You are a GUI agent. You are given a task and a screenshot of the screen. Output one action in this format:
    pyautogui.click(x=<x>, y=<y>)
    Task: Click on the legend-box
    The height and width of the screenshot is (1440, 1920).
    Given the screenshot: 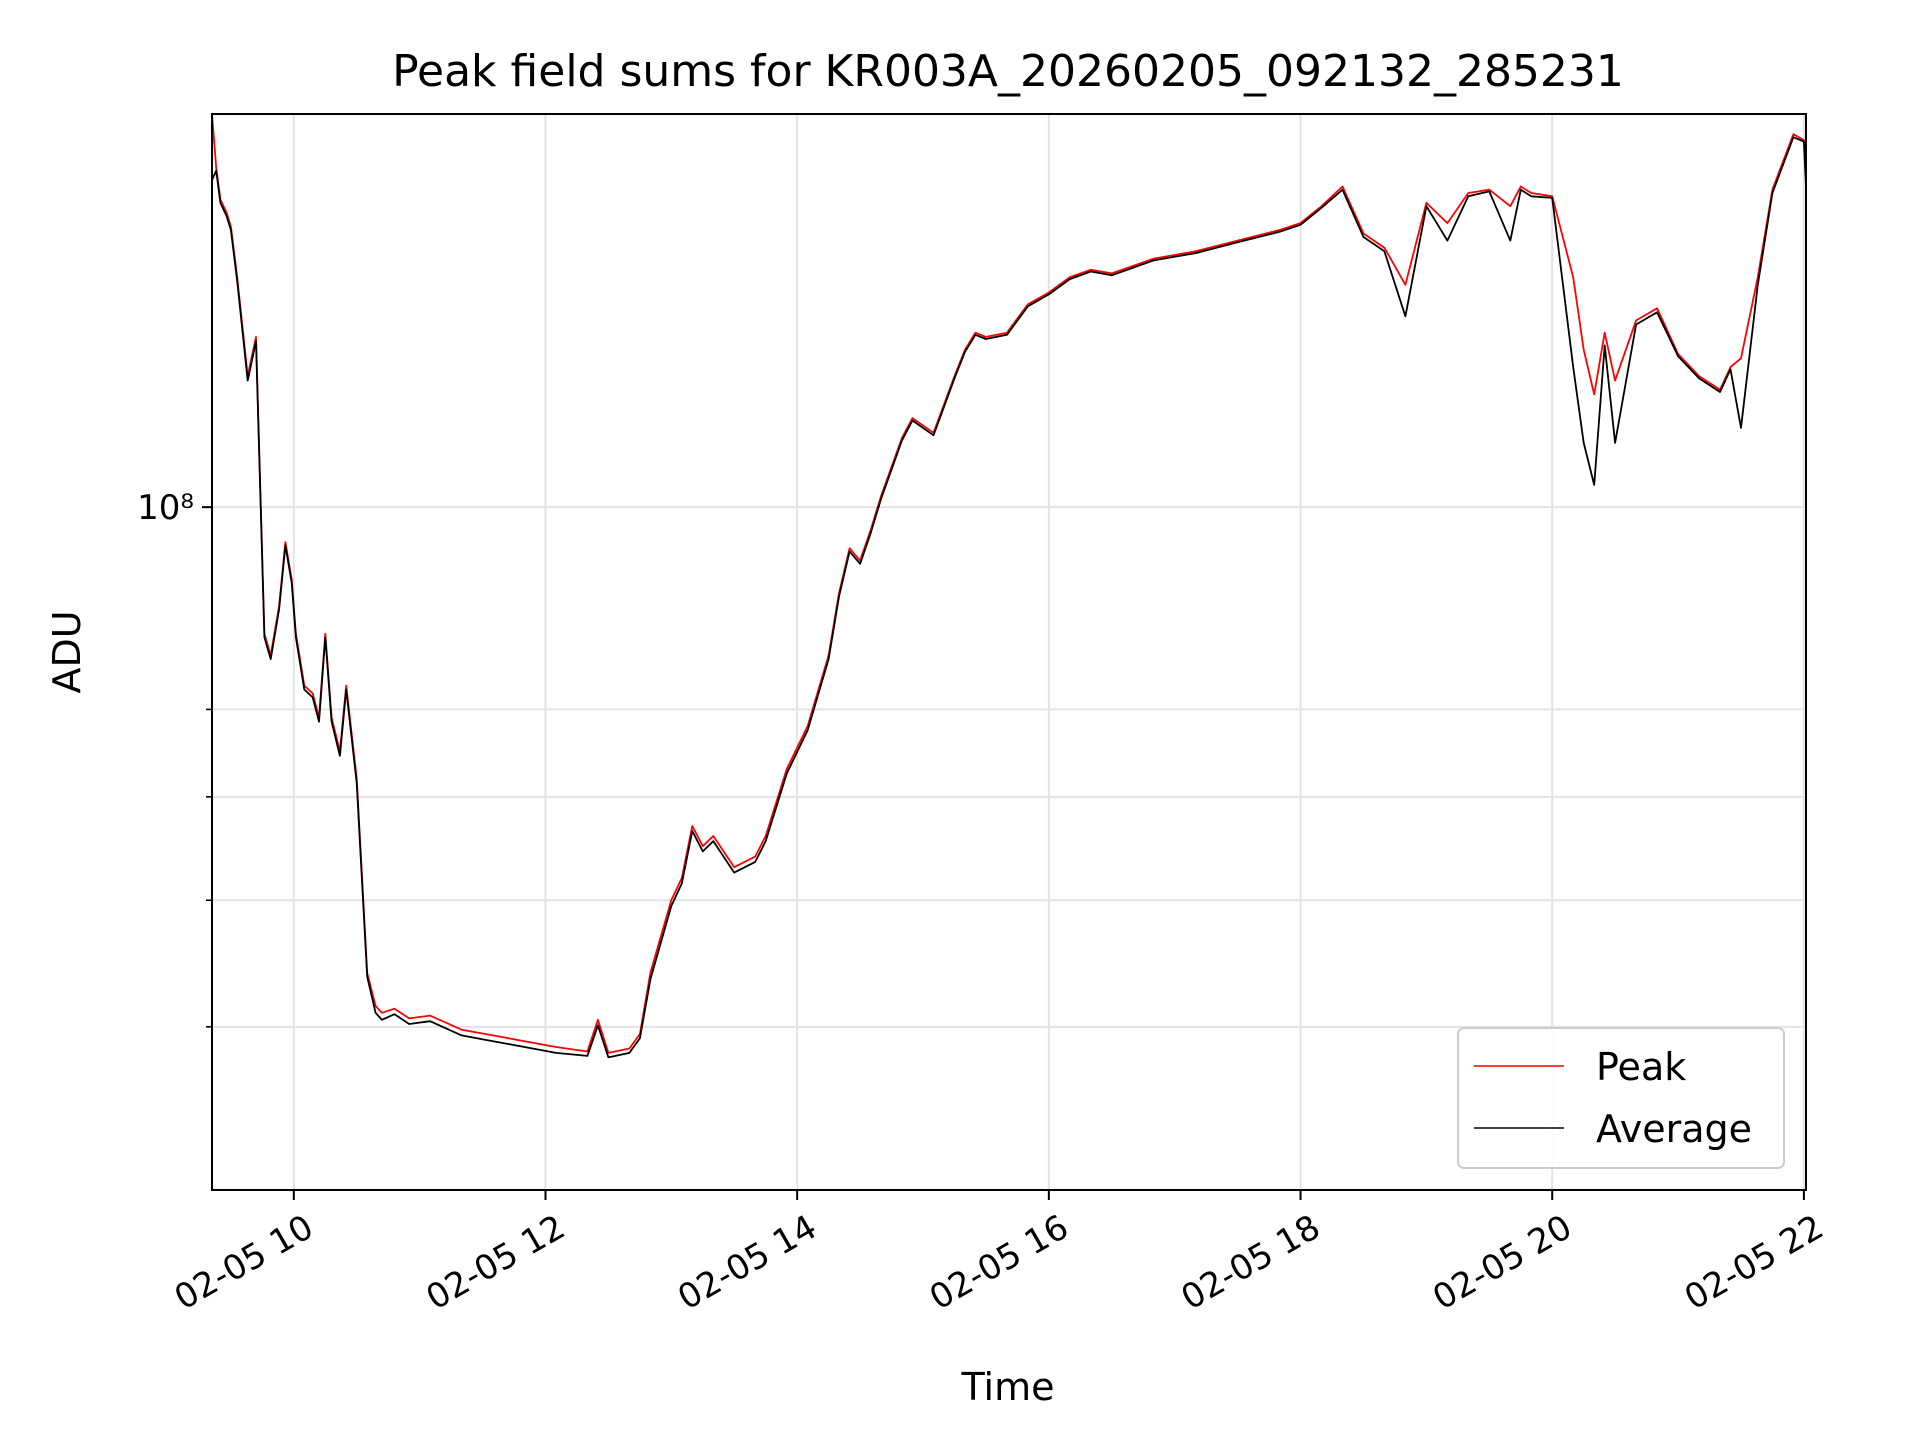 What is the action you would take?
    pyautogui.click(x=1621, y=1098)
    